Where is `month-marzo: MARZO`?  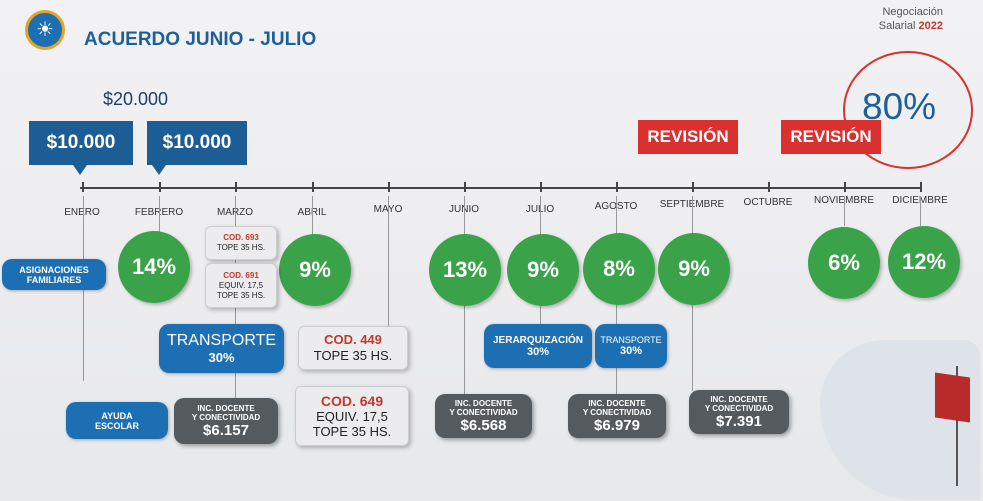 month-marzo: MARZO is located at coordinates (235, 212).